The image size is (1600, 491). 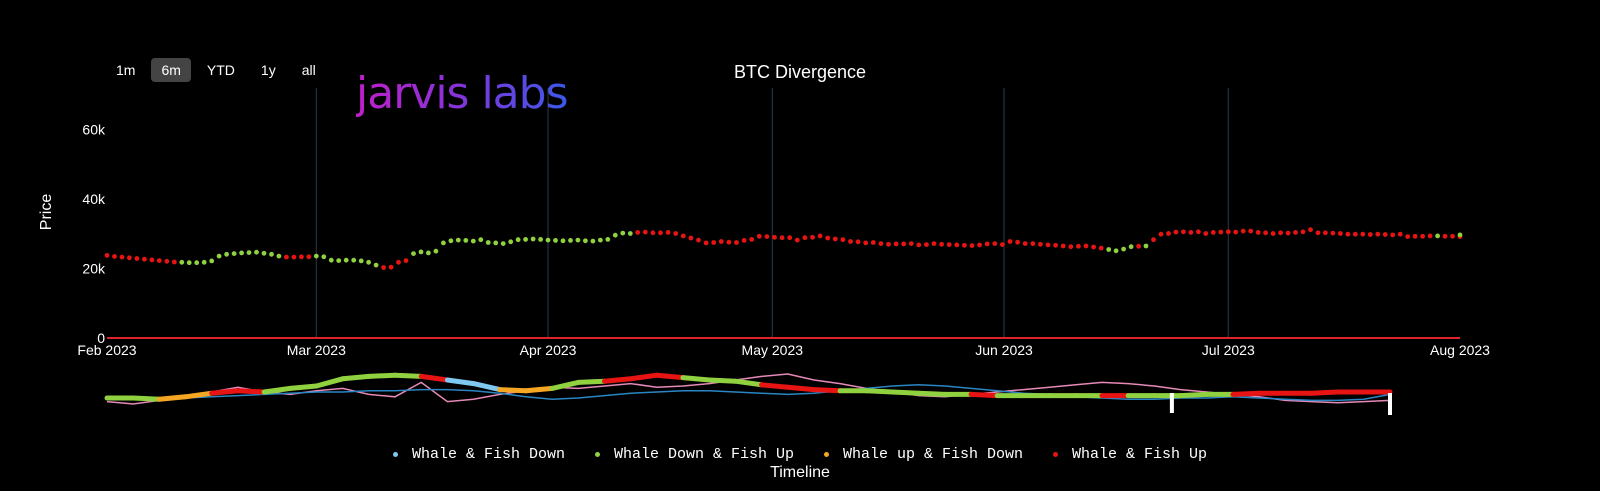 I want to click on navigator-handle-right, so click(x=1390, y=404).